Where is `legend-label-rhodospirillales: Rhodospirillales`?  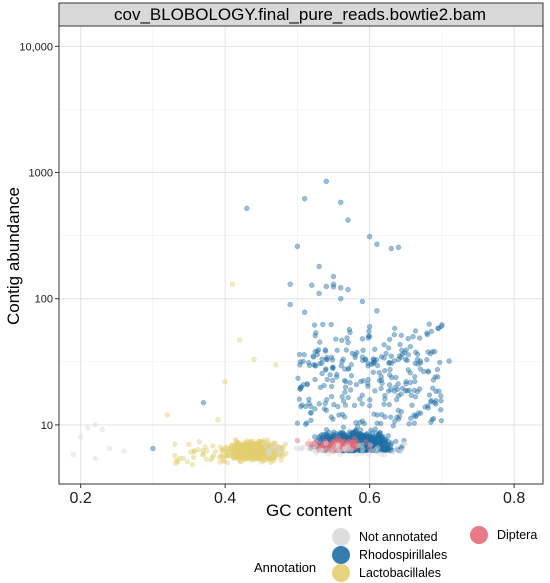 legend-label-rhodospirillales: Rhodospirillales is located at coordinates (403, 555).